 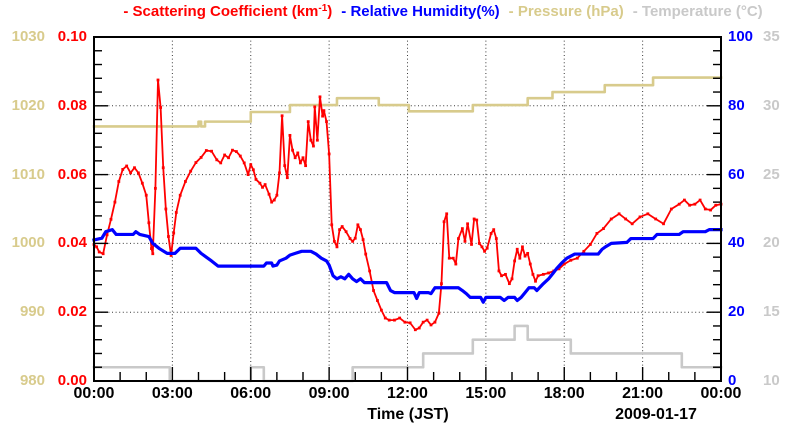 What do you see at coordinates (656, 414) in the screenshot?
I see `date-label: 2009-01-17` at bounding box center [656, 414].